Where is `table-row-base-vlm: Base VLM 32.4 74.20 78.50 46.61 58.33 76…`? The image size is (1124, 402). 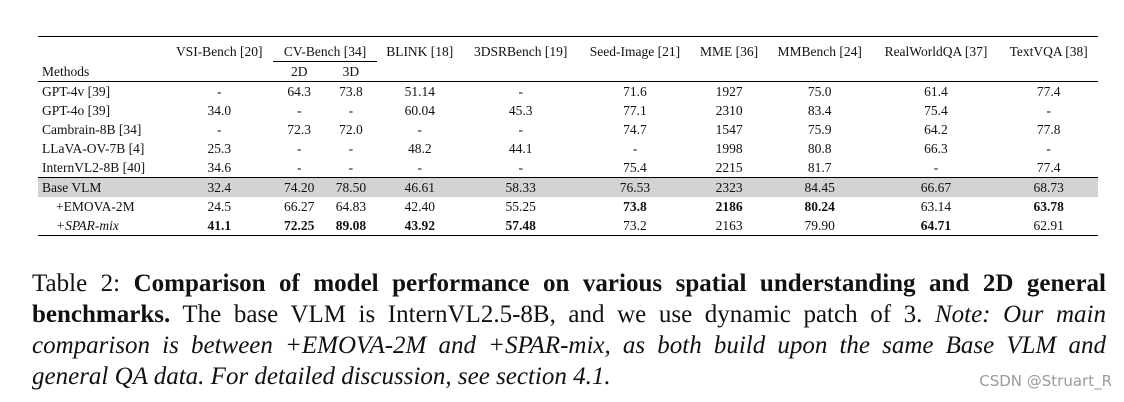 table-row-base-vlm: Base VLM 32.4 74.20 78.50 46.61 58.33 76… is located at coordinates (568, 187).